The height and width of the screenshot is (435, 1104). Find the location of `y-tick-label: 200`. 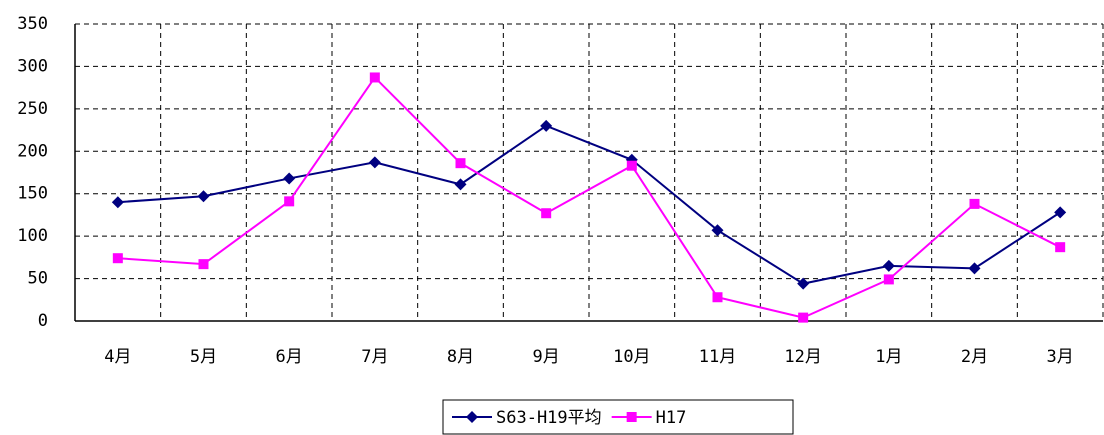

y-tick-label: 200 is located at coordinates (32, 151).